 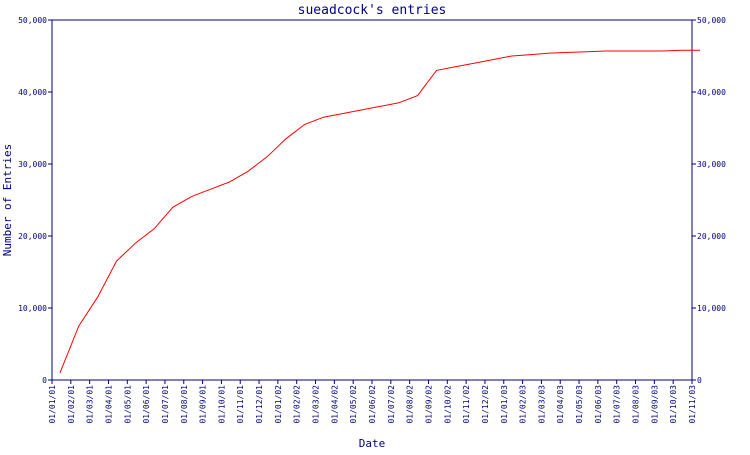 I want to click on y-tick-label-right: 10,000, so click(x=711, y=308).